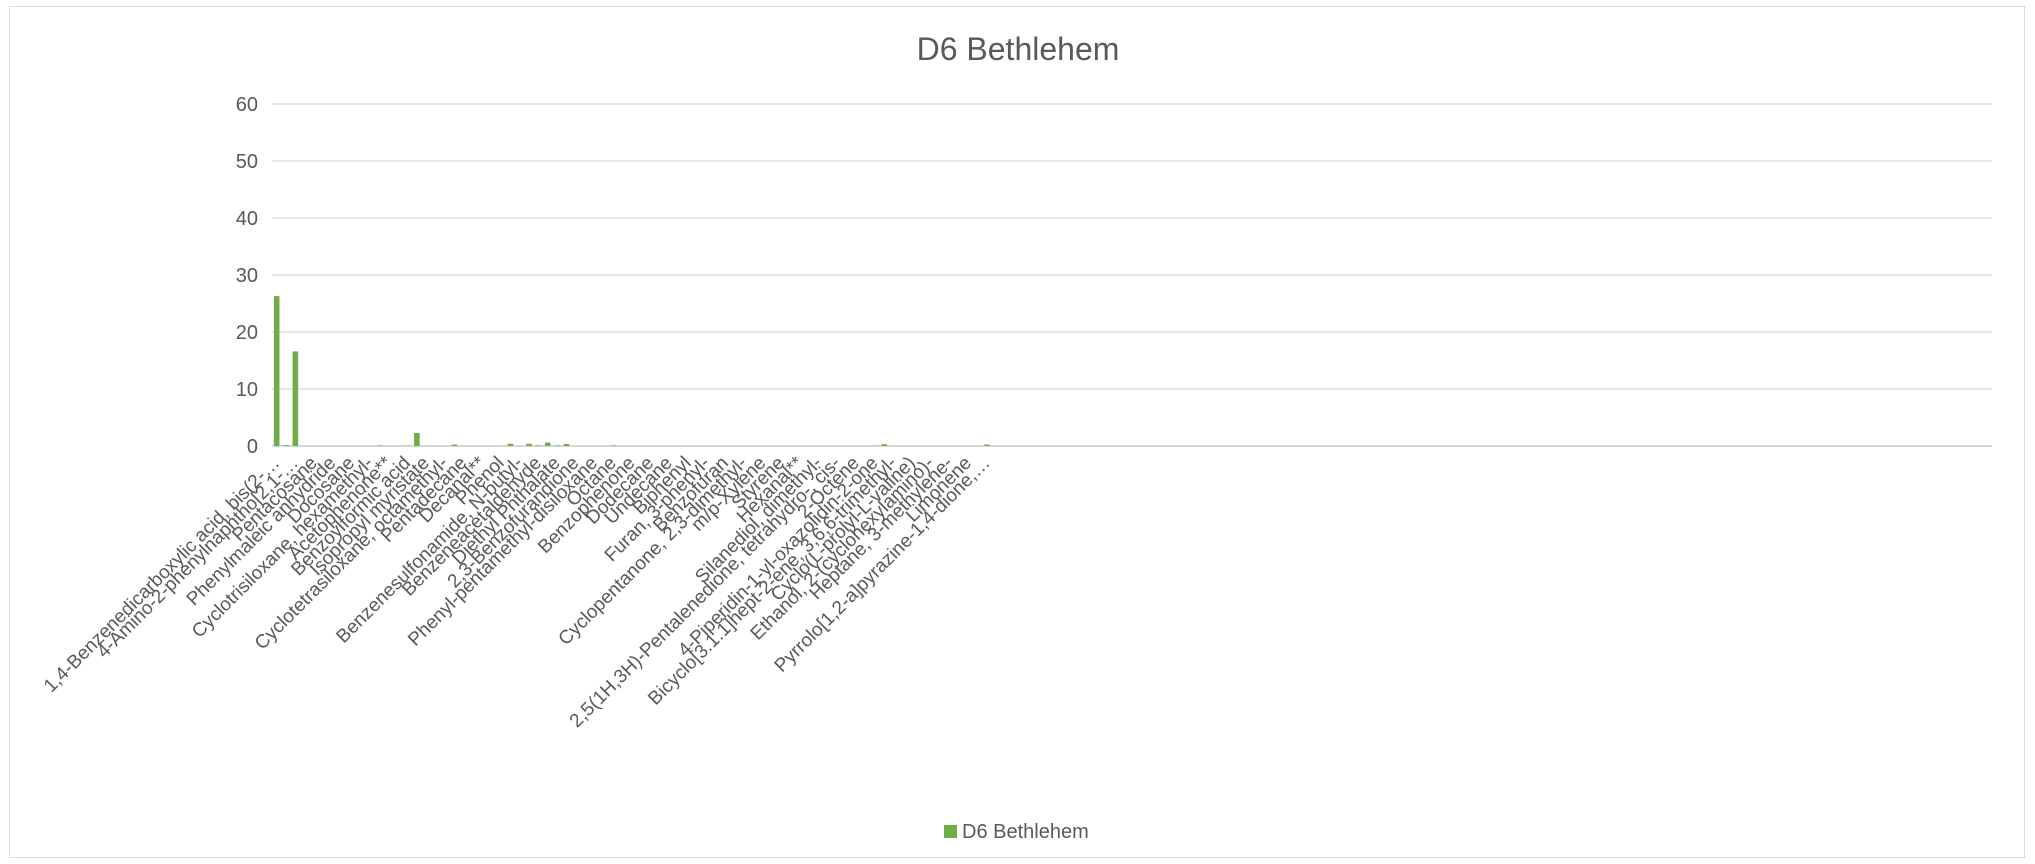 The height and width of the screenshot is (864, 2035). What do you see at coordinates (950, 831) in the screenshot?
I see `legend-swatch` at bounding box center [950, 831].